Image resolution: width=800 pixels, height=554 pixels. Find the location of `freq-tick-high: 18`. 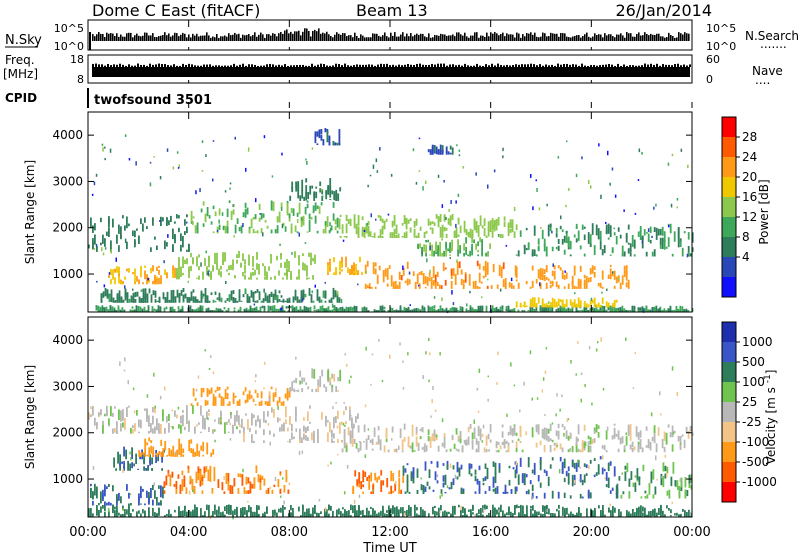

freq-tick-high: 18 is located at coordinates (77, 59).